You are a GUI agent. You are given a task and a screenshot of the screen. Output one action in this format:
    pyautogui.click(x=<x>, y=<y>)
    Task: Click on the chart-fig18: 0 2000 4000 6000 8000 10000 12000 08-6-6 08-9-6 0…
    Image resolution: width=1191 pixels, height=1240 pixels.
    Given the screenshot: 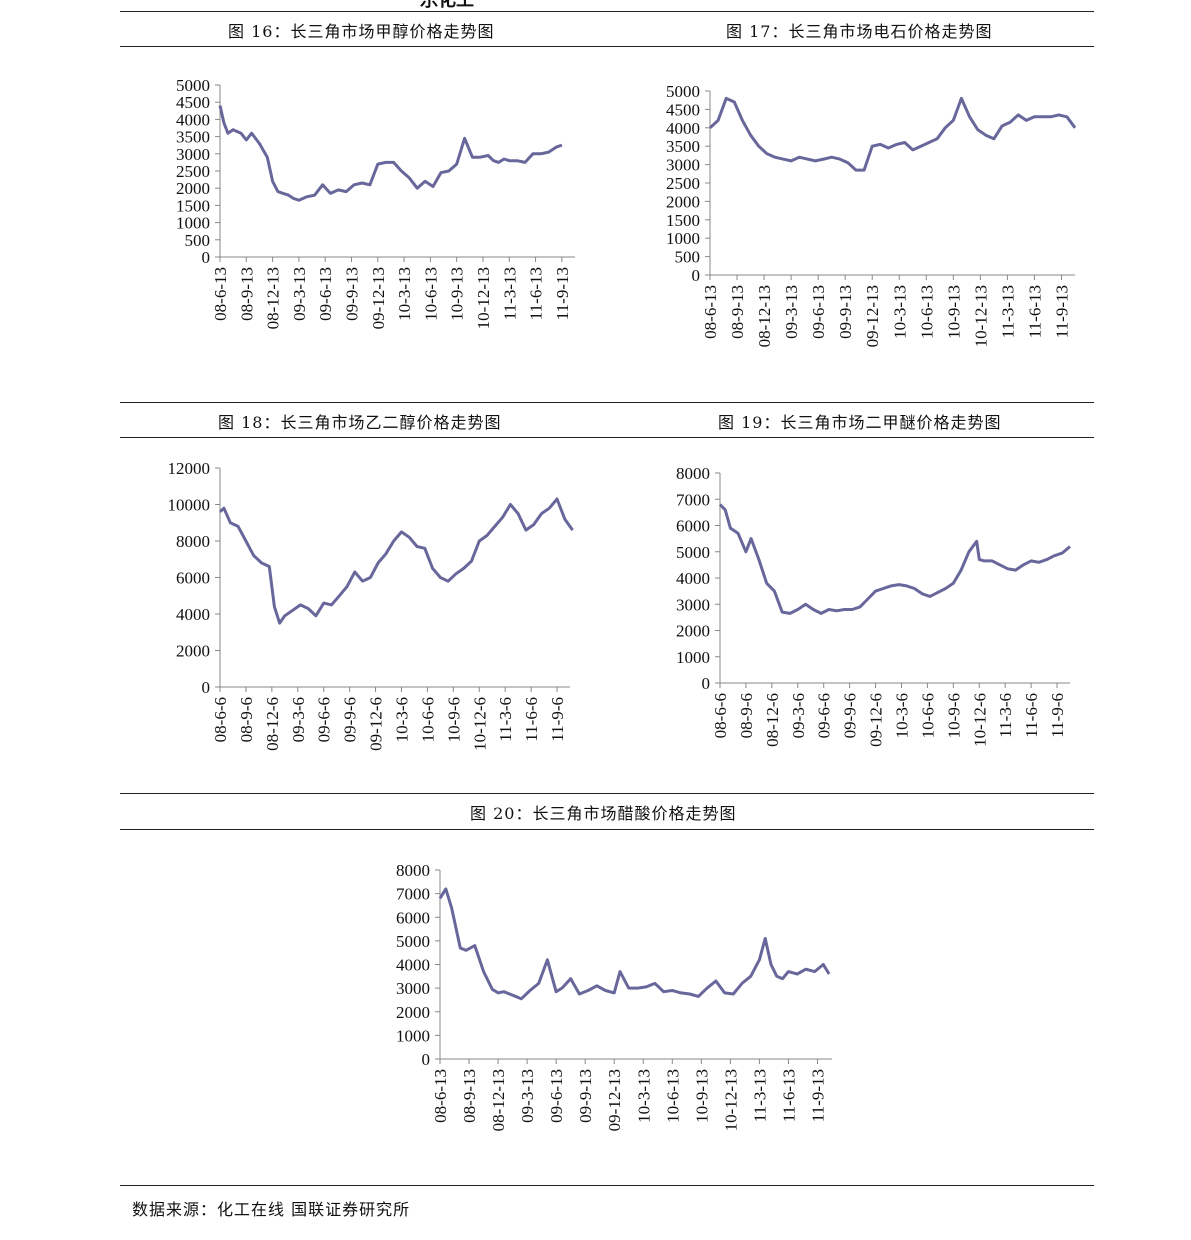 What is the action you would take?
    pyautogui.click(x=371, y=605)
    